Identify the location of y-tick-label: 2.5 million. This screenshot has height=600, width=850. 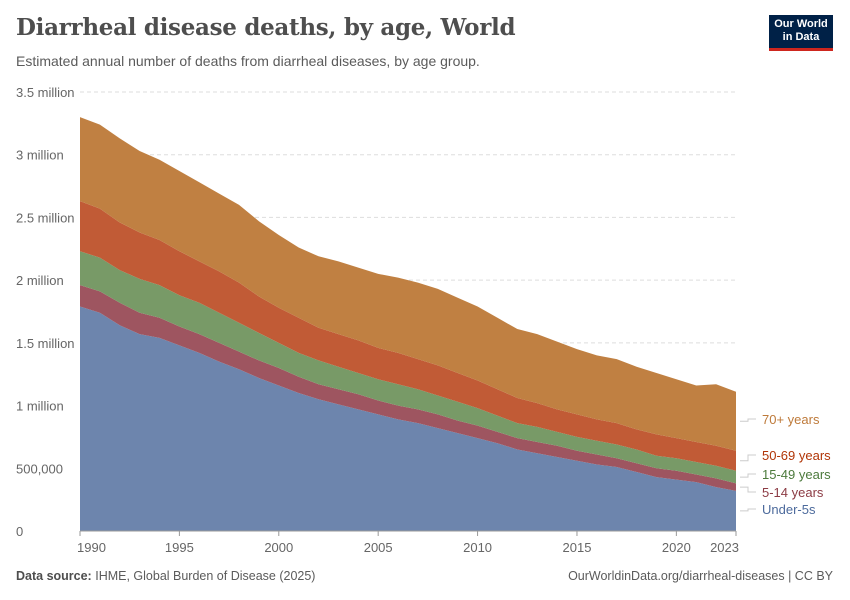
(45, 217).